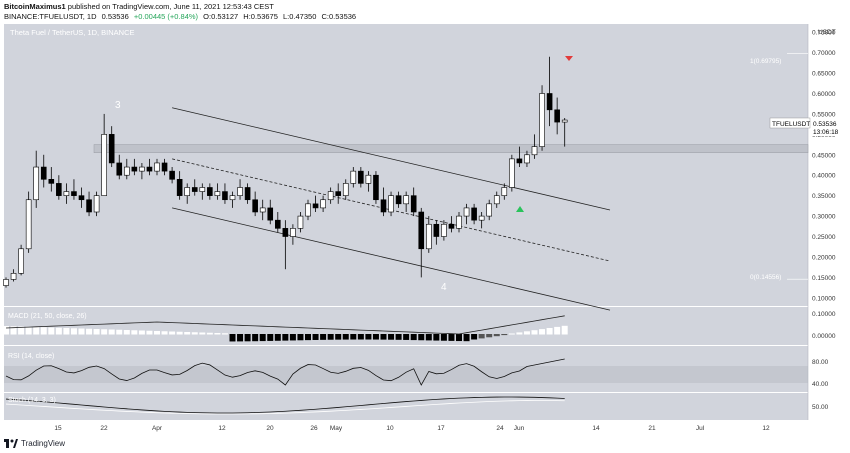 This screenshot has width=850, height=453. What do you see at coordinates (441, 428) in the screenshot?
I see `time-tick: 17` at bounding box center [441, 428].